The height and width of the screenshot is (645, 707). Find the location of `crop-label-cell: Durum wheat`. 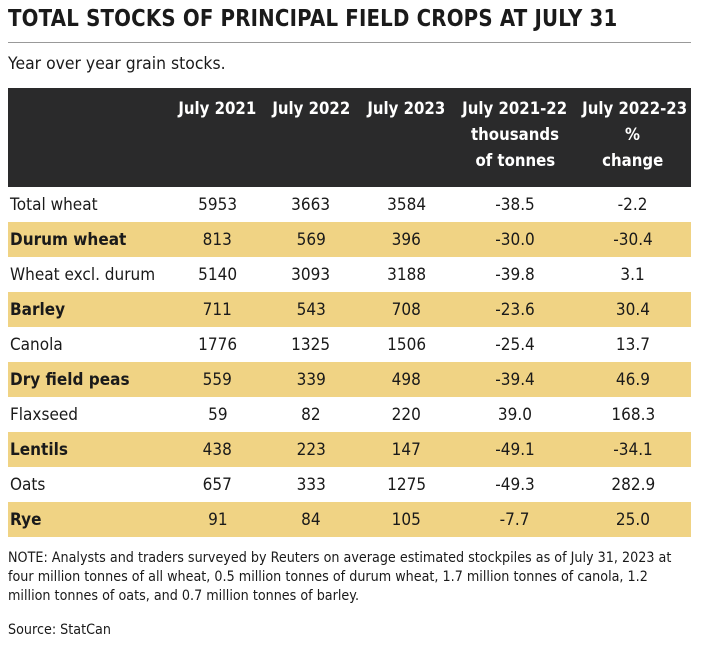

crop-label-cell: Durum wheat is located at coordinates (89, 239).